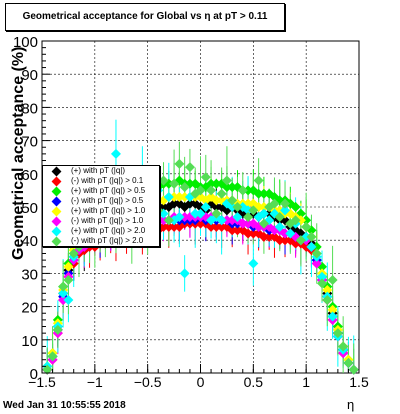  What do you see at coordinates (108, 210) in the screenshot?
I see `legend-label: (+) with pT (|q|) > 1.0` at bounding box center [108, 210].